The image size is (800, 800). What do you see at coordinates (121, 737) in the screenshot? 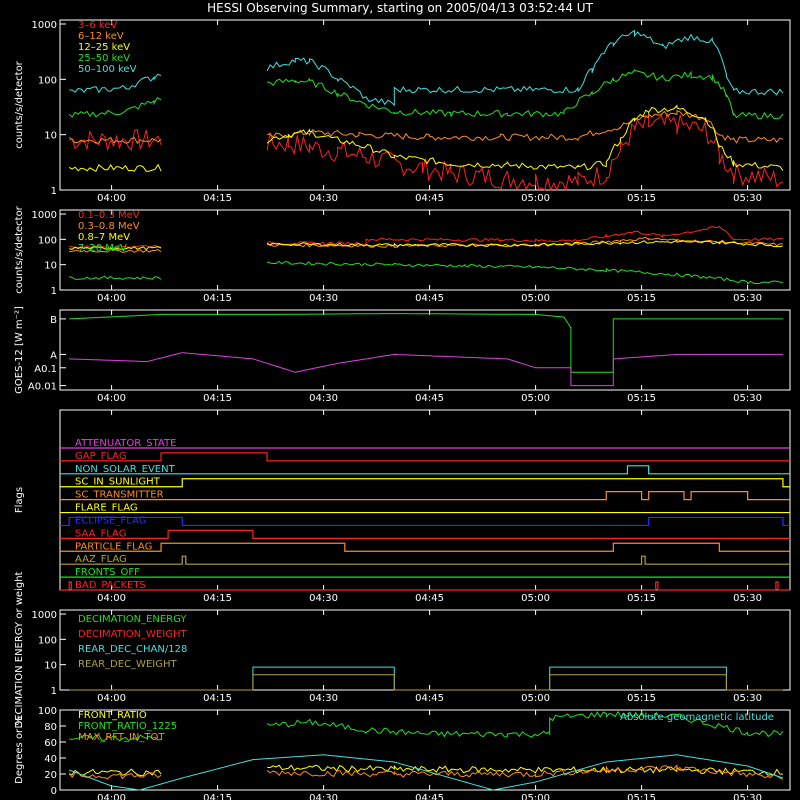
I see `legend-entry: MAX_RFT_IN_TOT` at bounding box center [121, 737].